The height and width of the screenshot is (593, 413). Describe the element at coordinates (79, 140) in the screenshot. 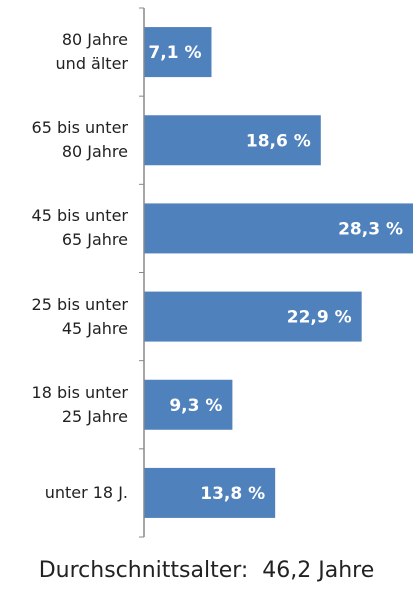

I see `category-label: 65 bis unter 80 Jahre` at that location.